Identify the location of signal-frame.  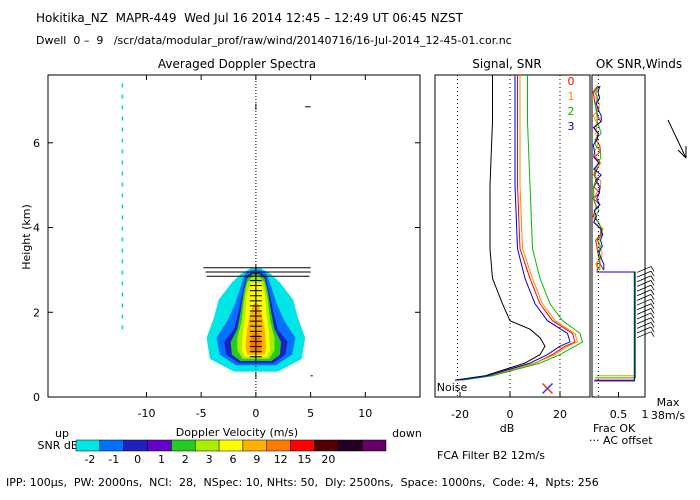
(512, 236).